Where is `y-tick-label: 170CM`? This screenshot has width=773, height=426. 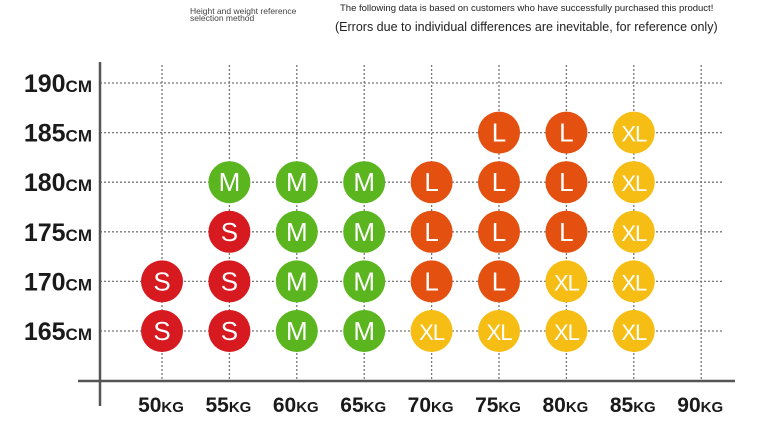 y-tick-label: 170CM is located at coordinates (58, 282).